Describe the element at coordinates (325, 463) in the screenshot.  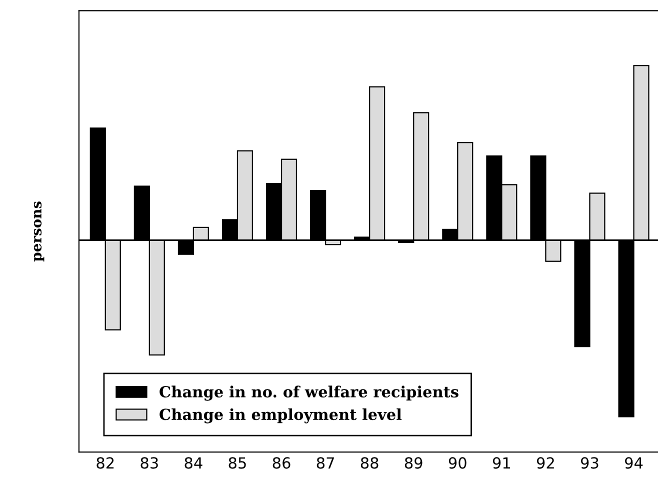
I see `x-tick-label: 87` at that location.